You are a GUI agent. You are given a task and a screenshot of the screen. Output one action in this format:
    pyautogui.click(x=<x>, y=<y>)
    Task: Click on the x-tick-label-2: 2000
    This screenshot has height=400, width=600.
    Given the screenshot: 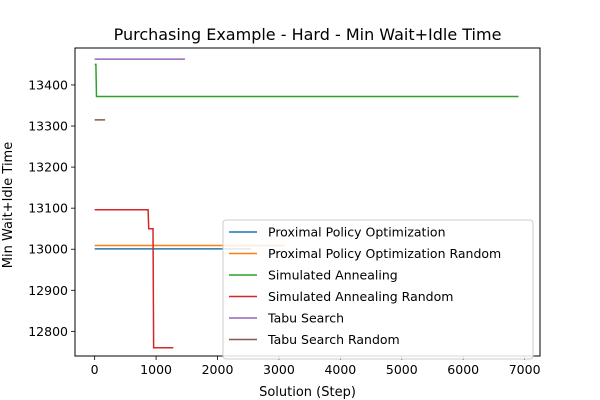 What is the action you would take?
    pyautogui.click(x=218, y=369)
    